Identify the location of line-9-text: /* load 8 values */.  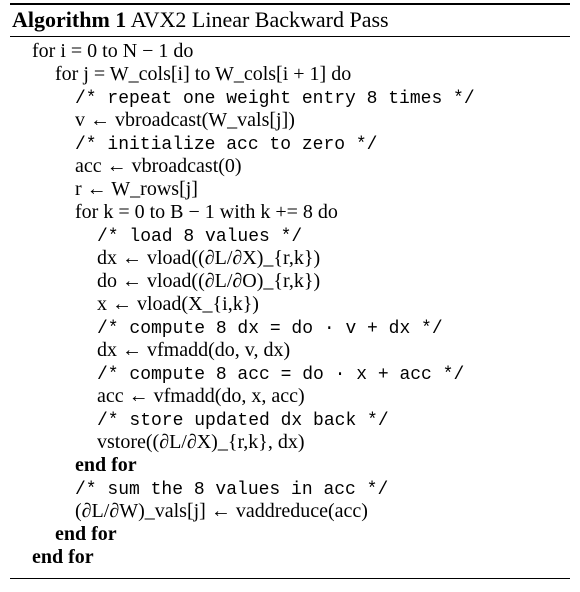
(200, 237).